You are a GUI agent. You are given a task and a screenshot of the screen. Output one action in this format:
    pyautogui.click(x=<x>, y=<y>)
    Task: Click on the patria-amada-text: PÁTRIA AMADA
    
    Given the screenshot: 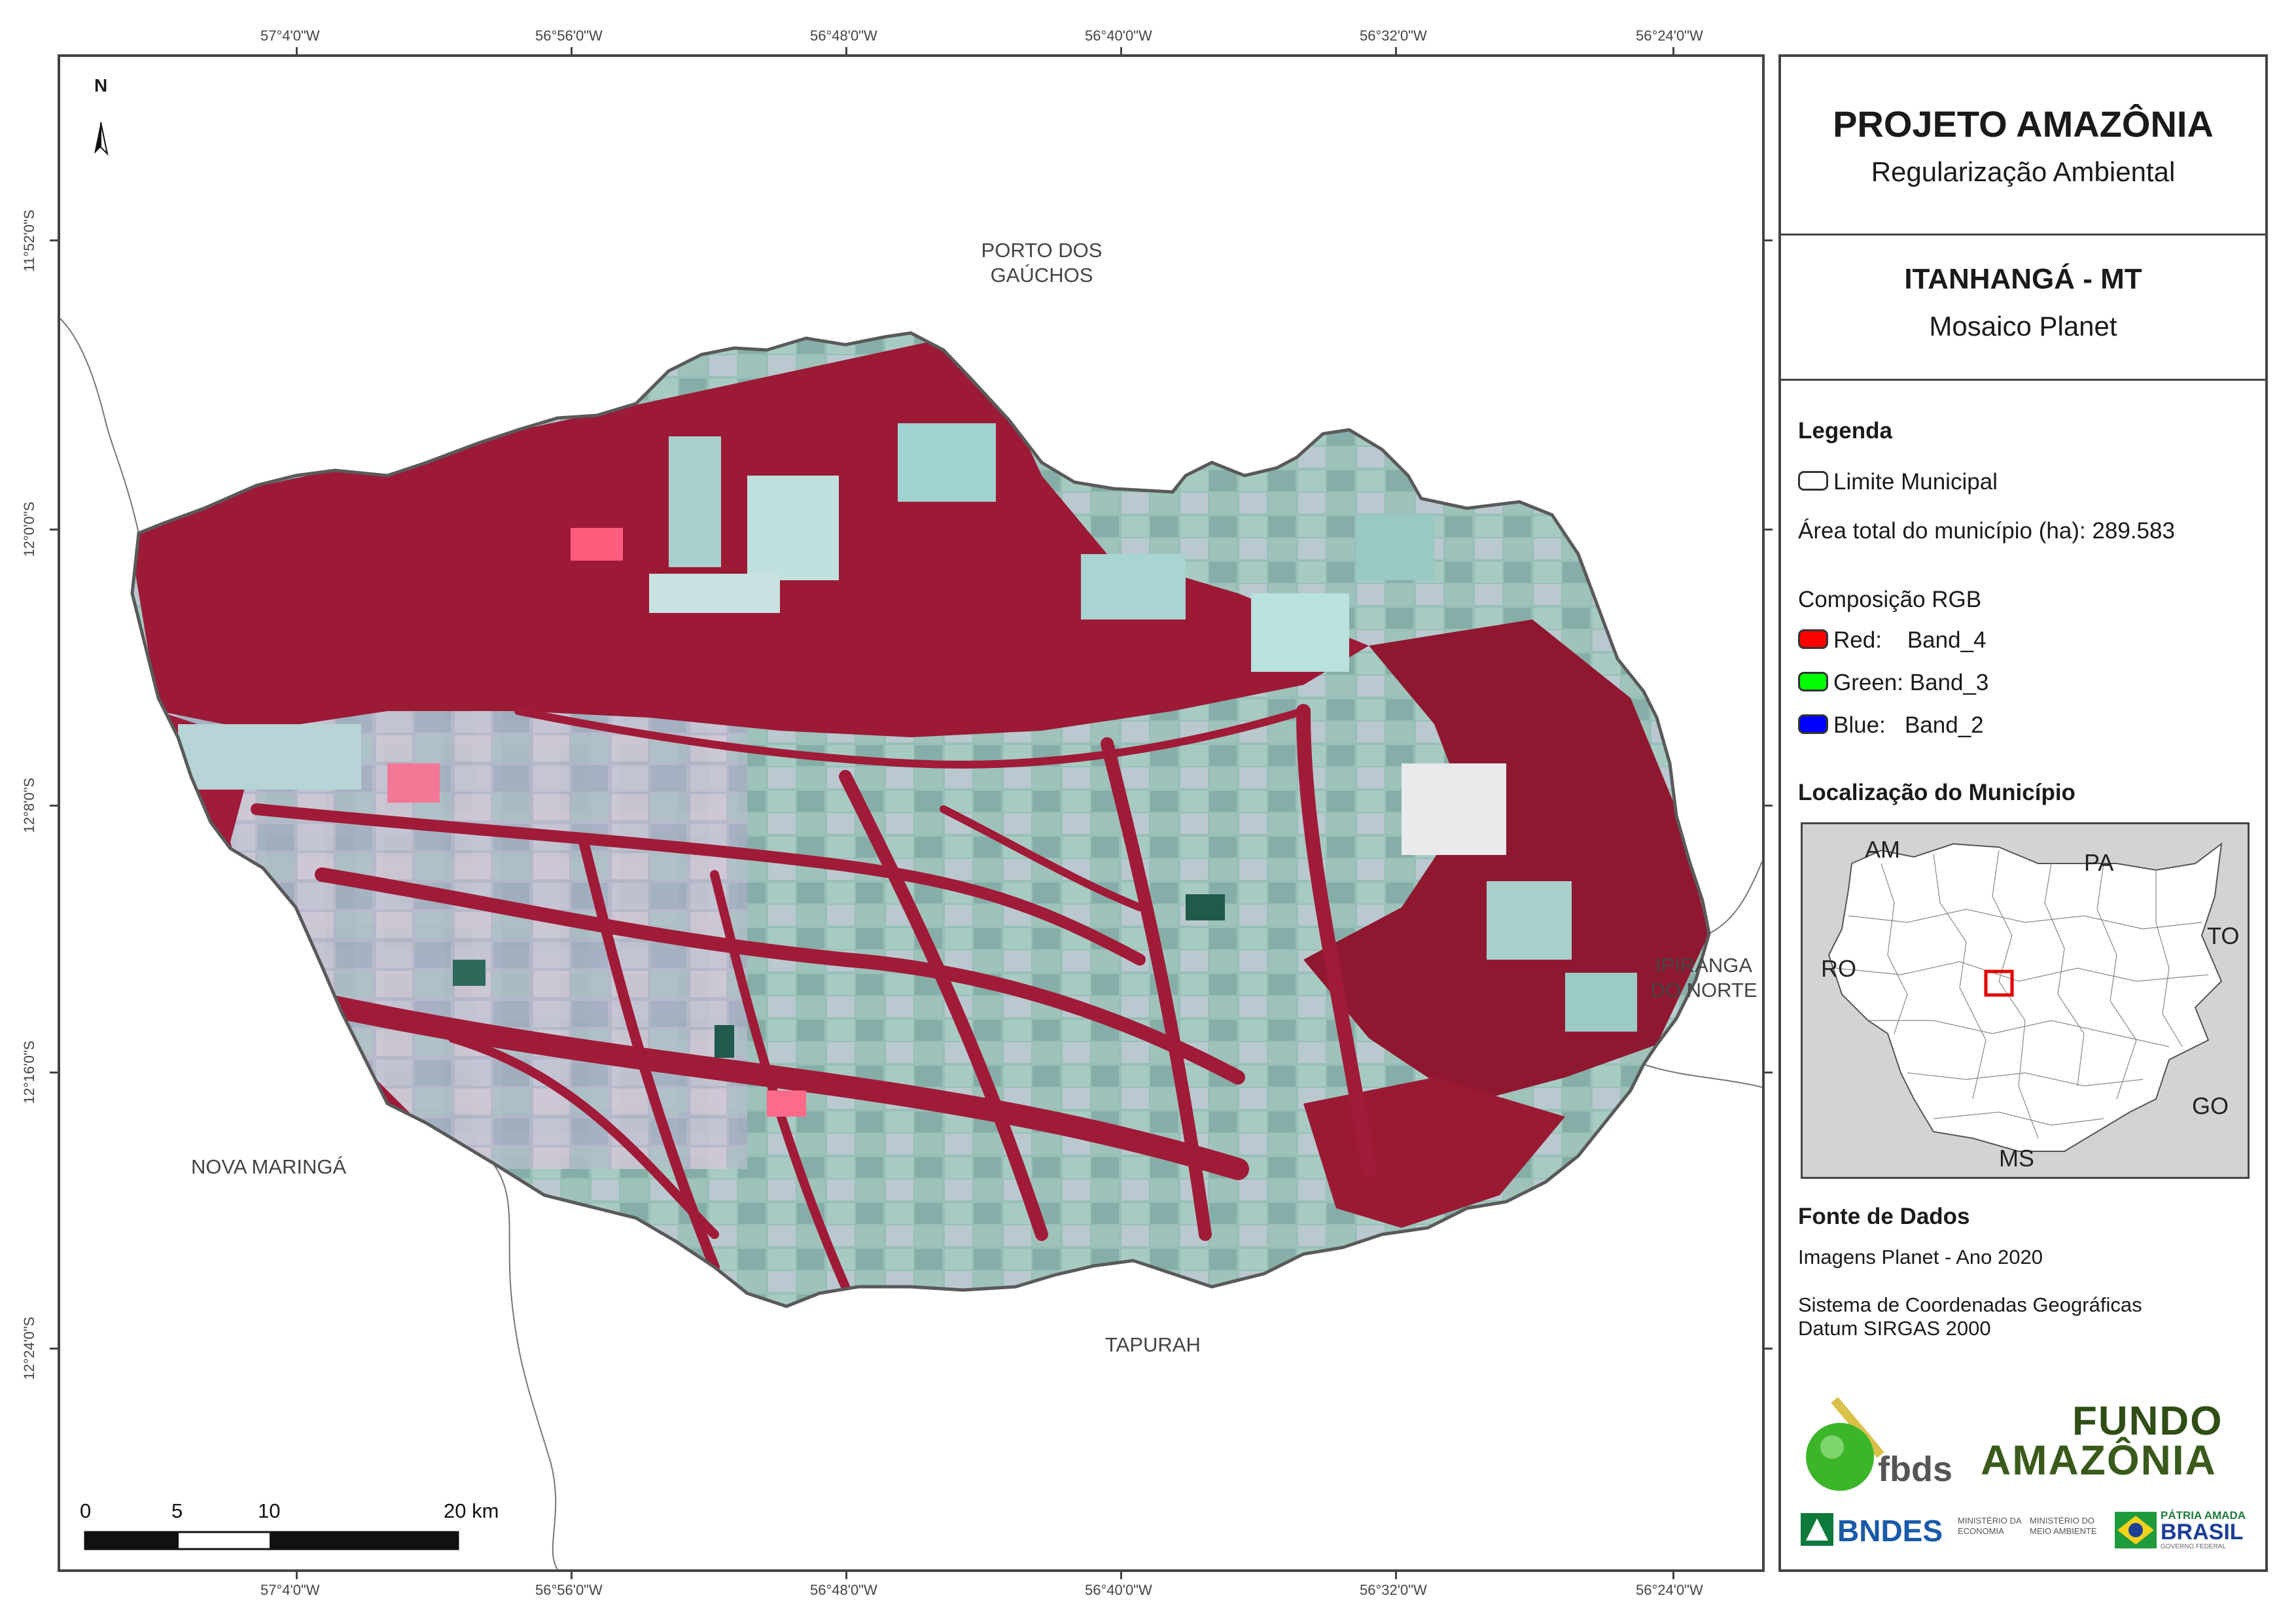 What is the action you would take?
    pyautogui.click(x=2203, y=1516)
    